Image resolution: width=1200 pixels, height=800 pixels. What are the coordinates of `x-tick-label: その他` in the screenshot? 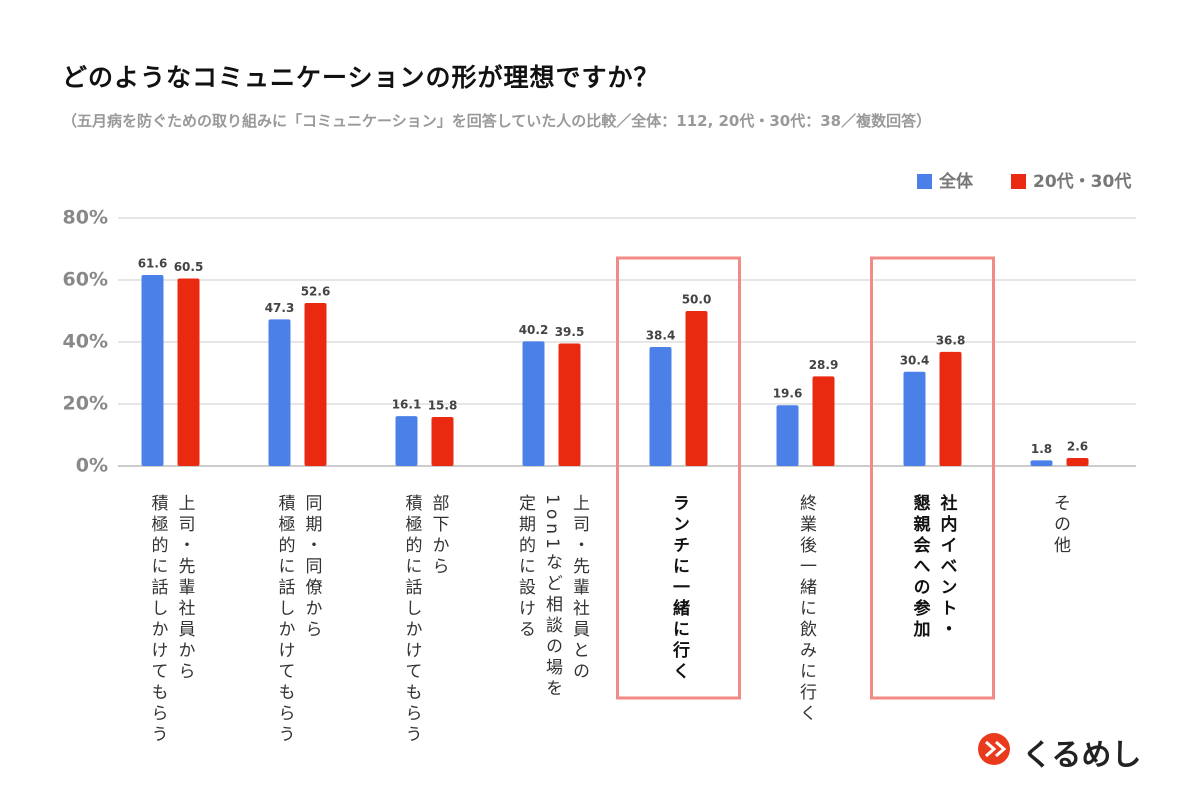 It's located at (1060, 525).